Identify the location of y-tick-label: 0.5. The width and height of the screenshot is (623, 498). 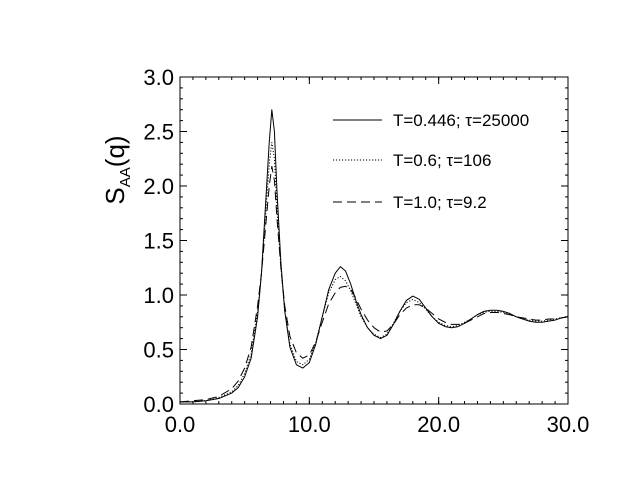
(158, 350).